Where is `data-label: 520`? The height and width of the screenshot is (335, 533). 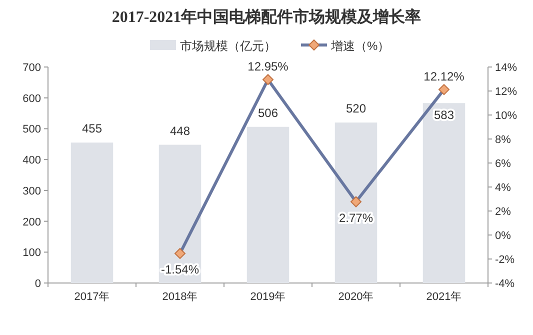
data-label: 520 is located at coordinates (356, 109).